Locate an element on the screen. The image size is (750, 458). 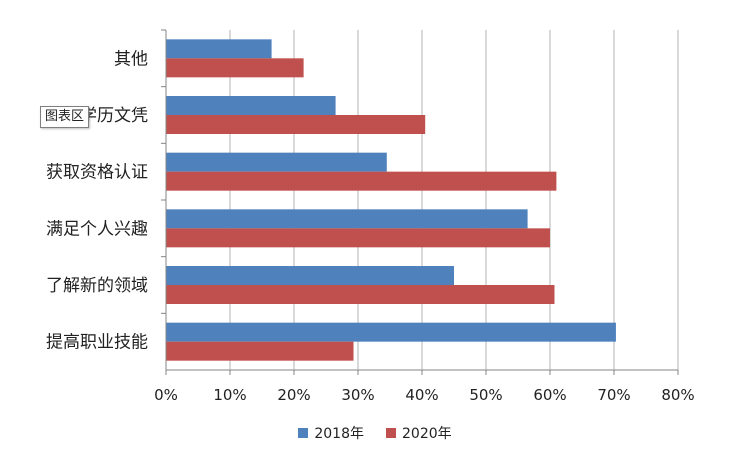
x-tick-label: 80% is located at coordinates (677, 395).